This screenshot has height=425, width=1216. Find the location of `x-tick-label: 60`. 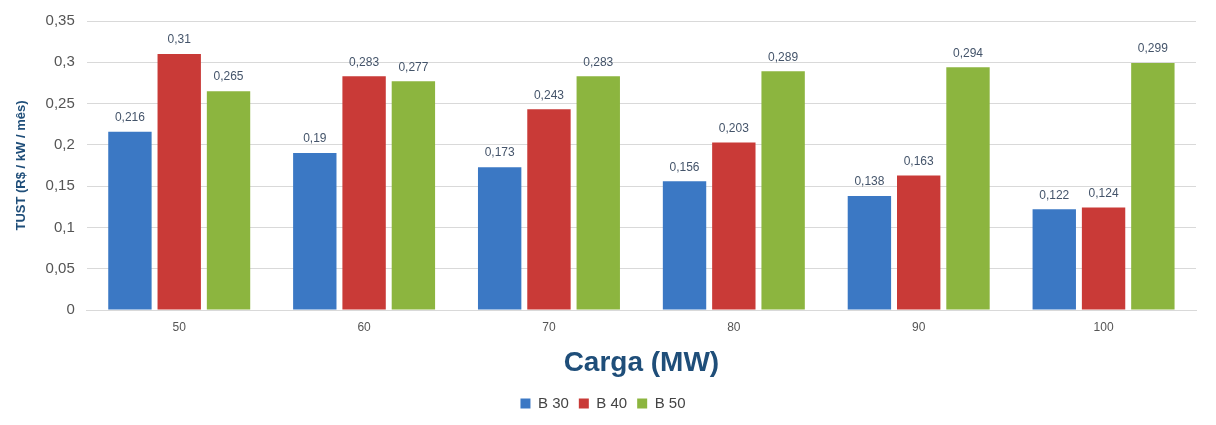

x-tick-label: 60 is located at coordinates (364, 326).